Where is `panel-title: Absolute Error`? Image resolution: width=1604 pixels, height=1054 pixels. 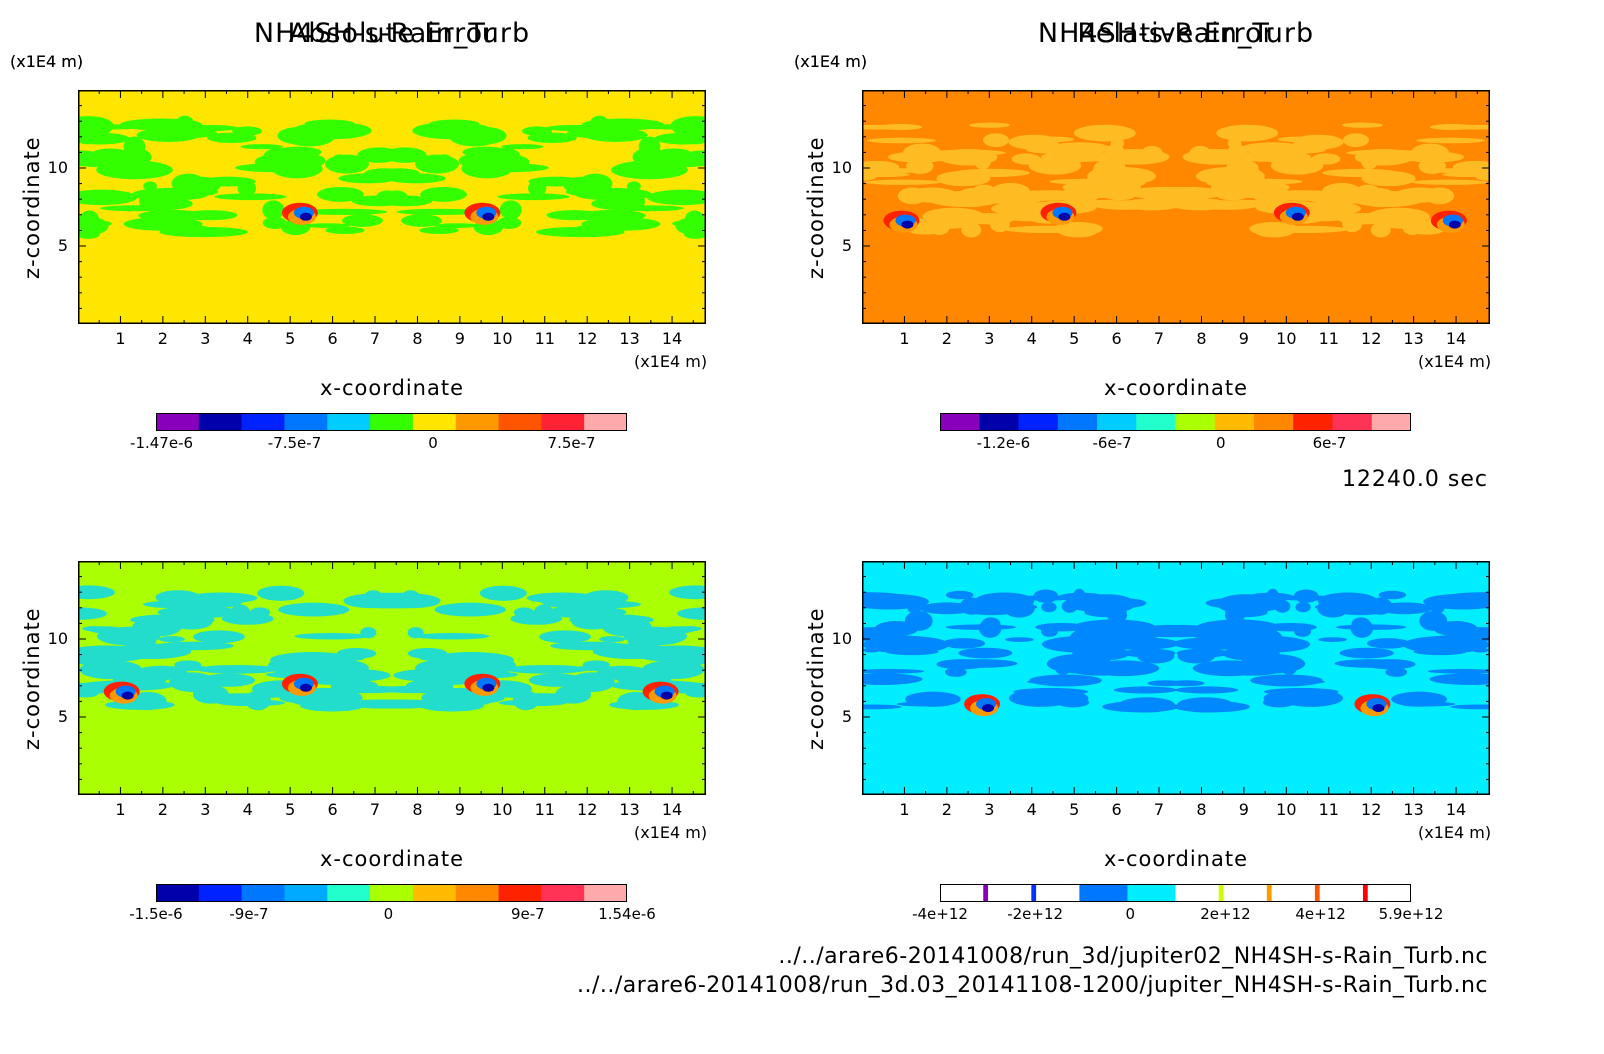 panel-title: Absolute Error is located at coordinates (392, 33).